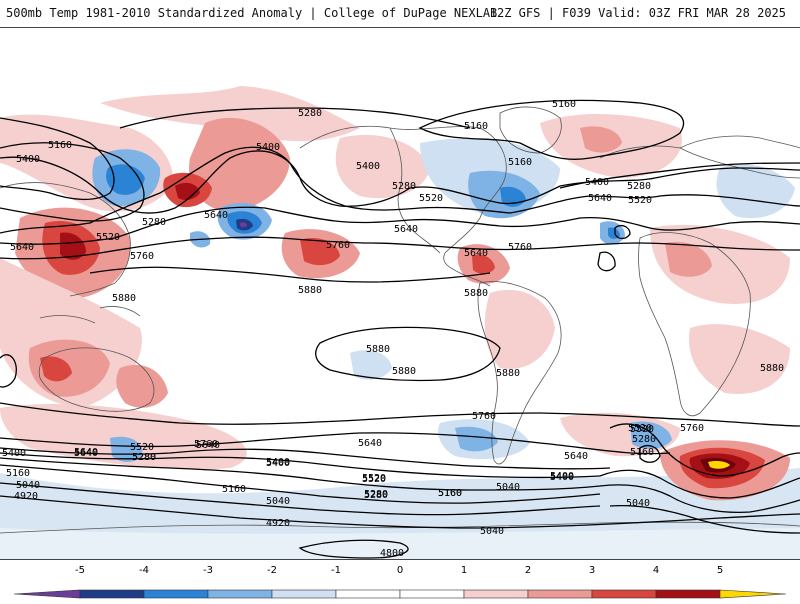 This screenshot has height=604, width=800. I want to click on tick-label: -5, so click(80, 570).